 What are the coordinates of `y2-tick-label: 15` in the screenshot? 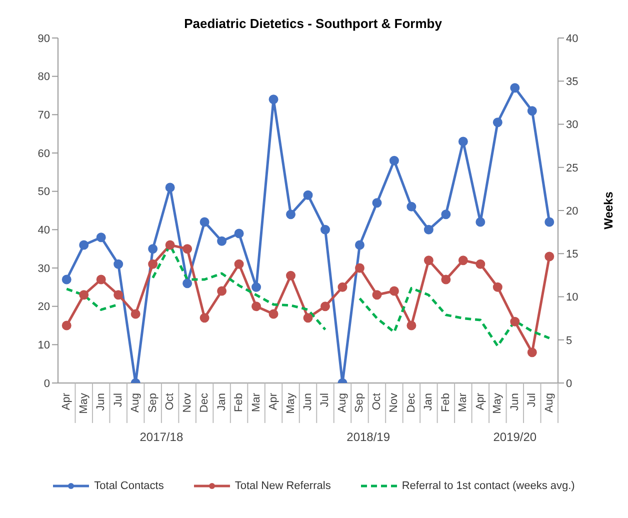 It's located at (572, 254).